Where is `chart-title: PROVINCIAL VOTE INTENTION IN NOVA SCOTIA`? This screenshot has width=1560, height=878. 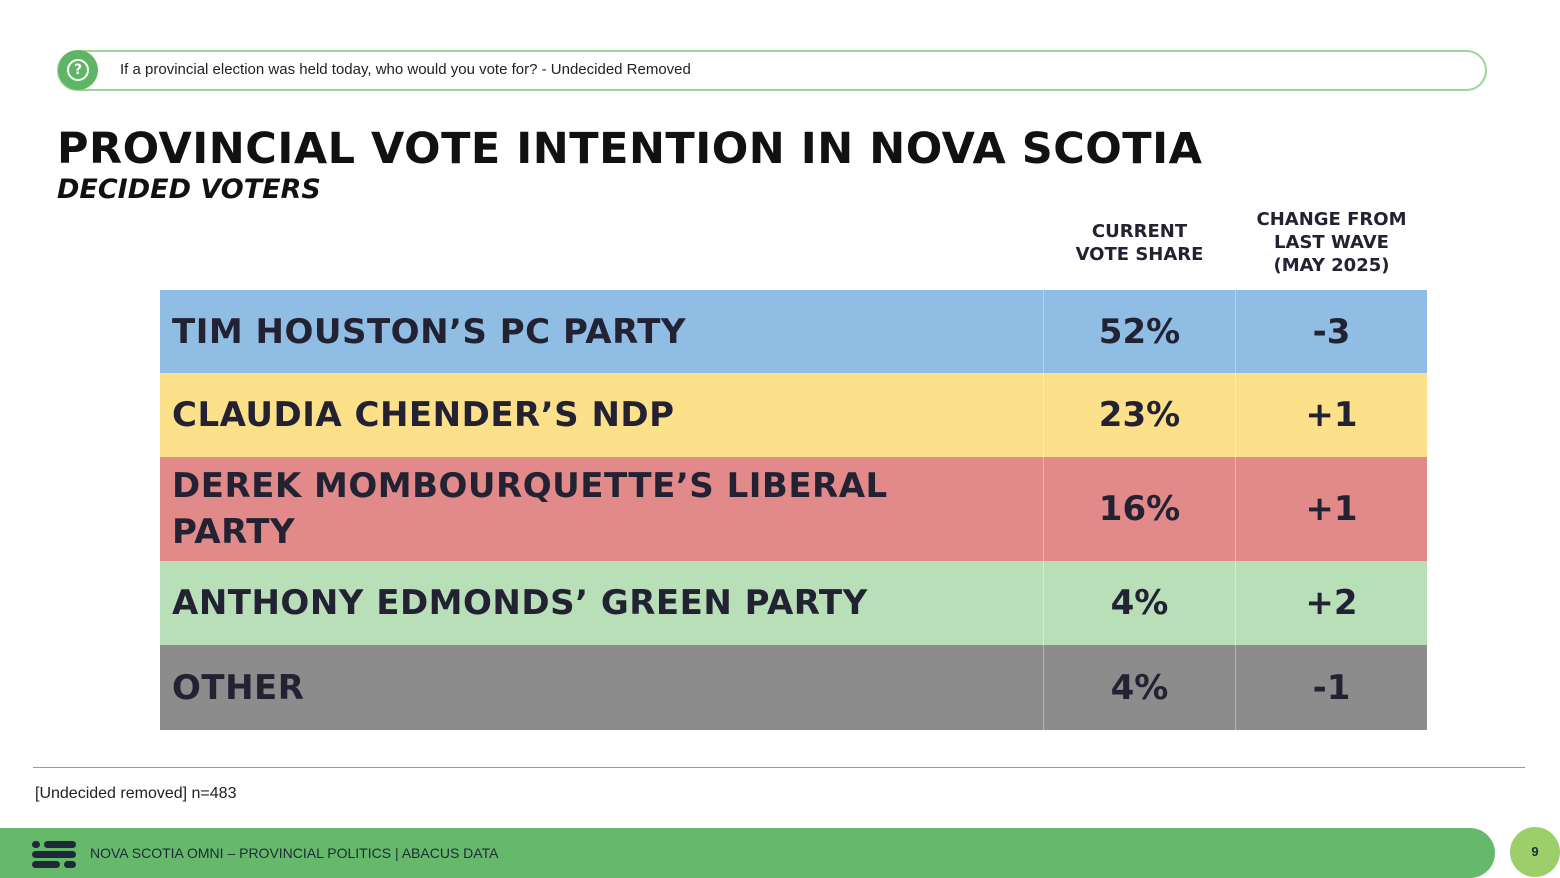
chart-title: PROVINCIAL VOTE INTENTION IN NOVA SCOTIA is located at coordinates (630, 149).